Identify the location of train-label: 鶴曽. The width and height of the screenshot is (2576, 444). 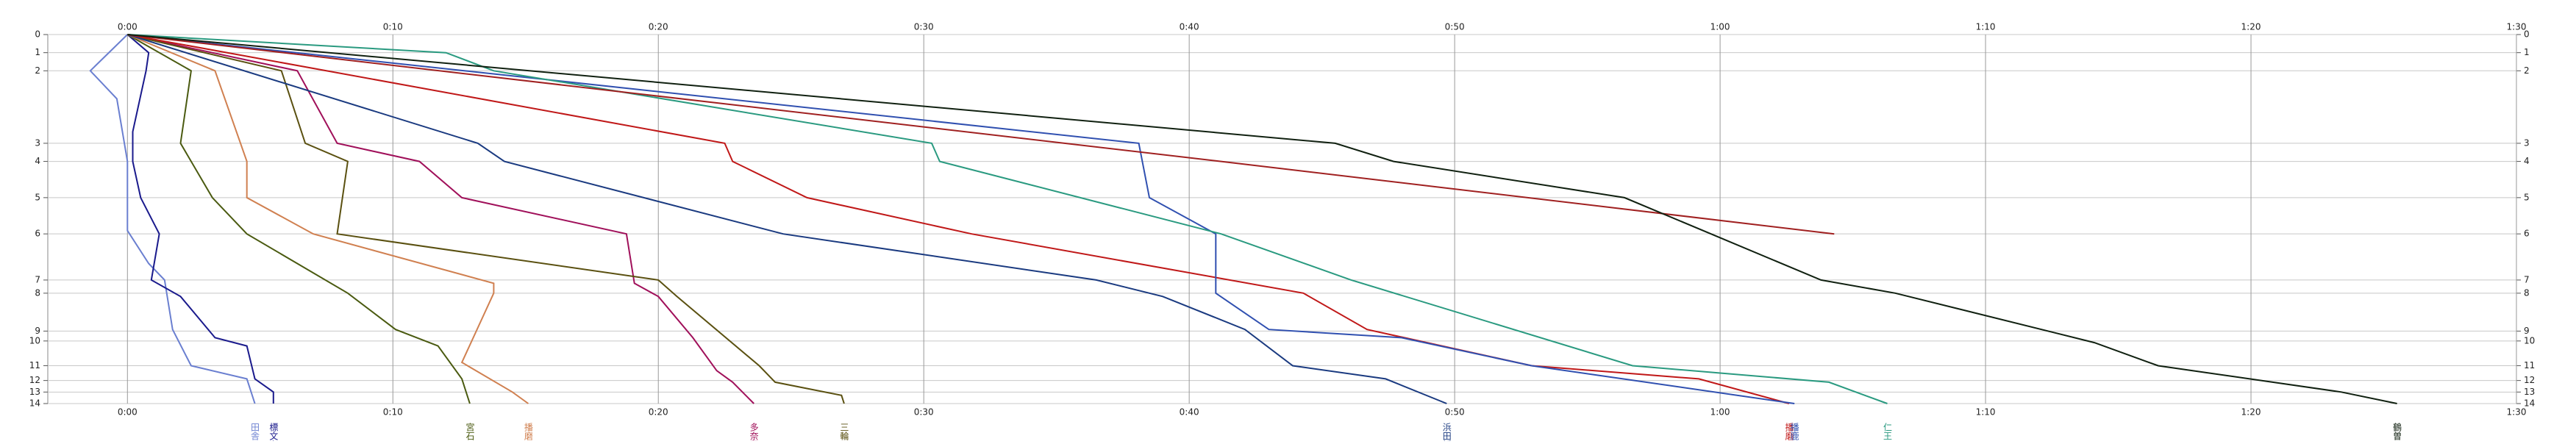
(2397, 432).